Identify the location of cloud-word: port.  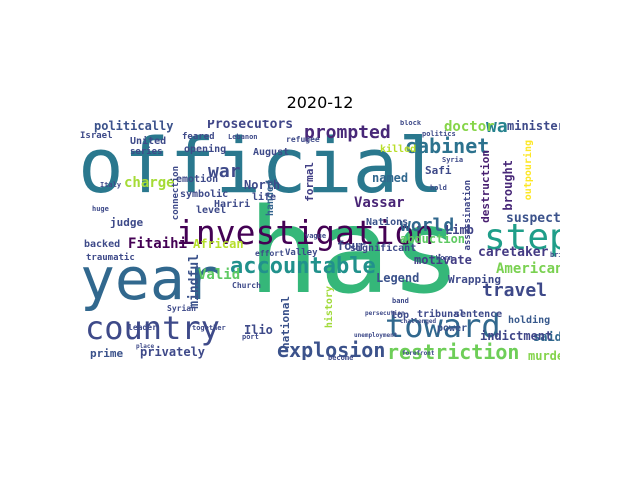
(250, 337).